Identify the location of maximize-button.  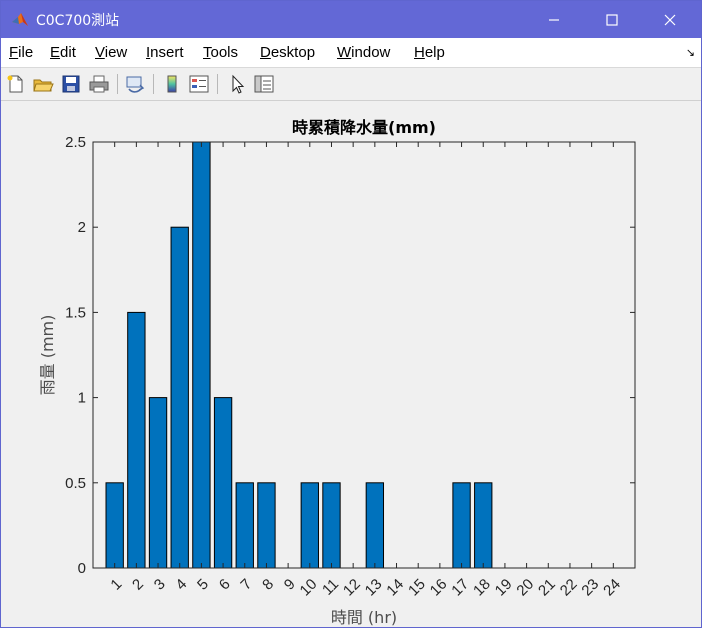
(612, 19).